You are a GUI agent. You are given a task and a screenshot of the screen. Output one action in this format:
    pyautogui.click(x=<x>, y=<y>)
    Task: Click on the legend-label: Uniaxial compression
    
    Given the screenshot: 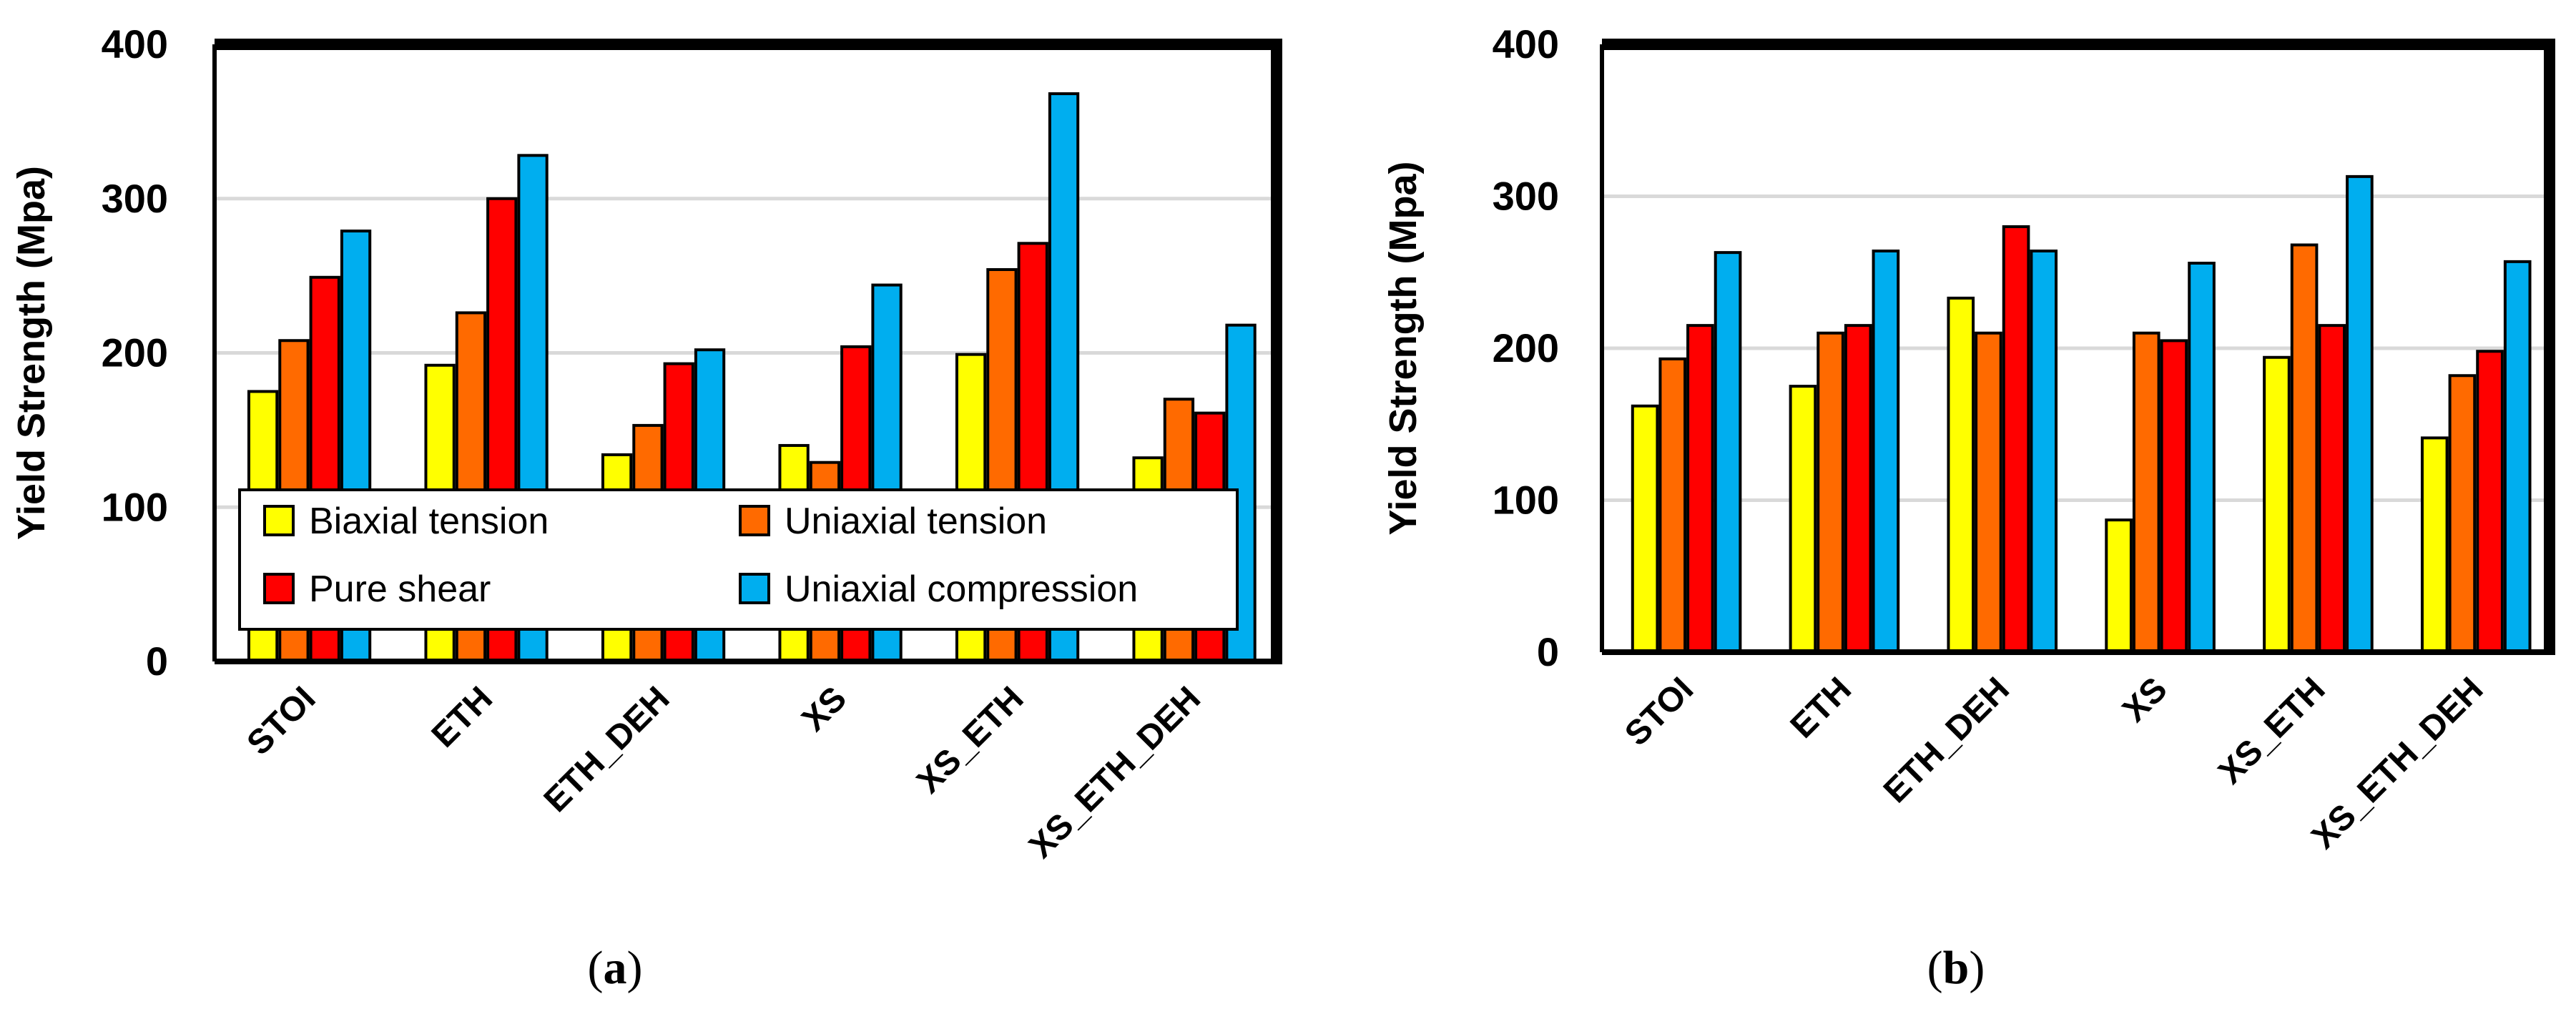 What is the action you would take?
    pyautogui.click(x=962, y=589)
    